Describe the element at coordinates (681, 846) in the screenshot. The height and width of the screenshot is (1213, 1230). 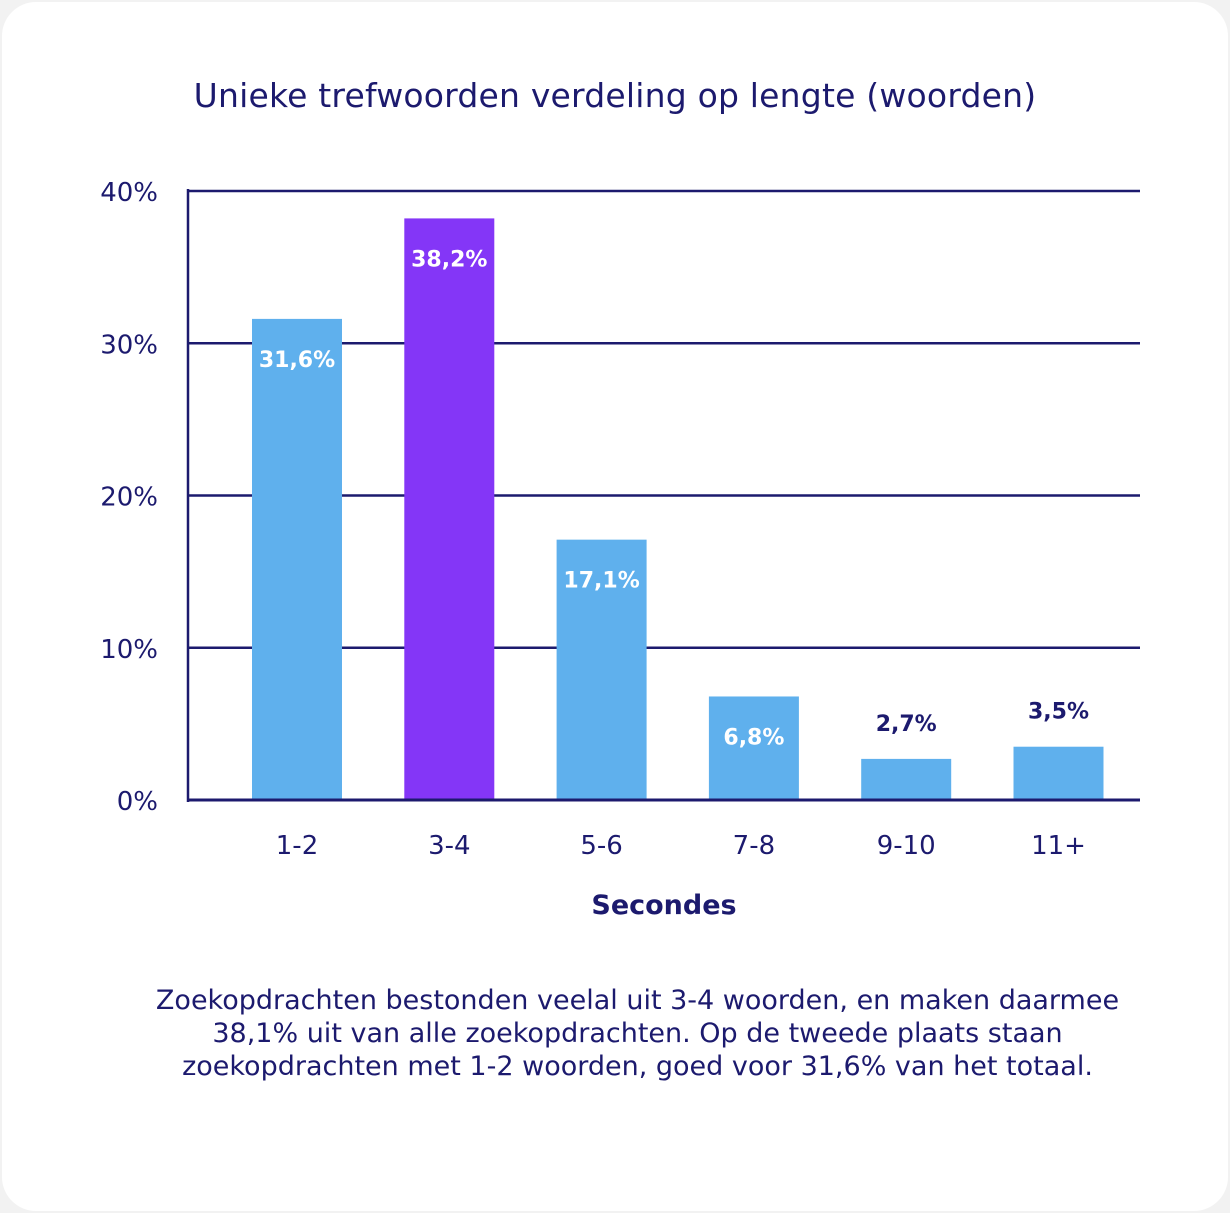
I see `x-axis-ticks: 1-2 3-4 5-6 7-8 9-10 11+` at that location.